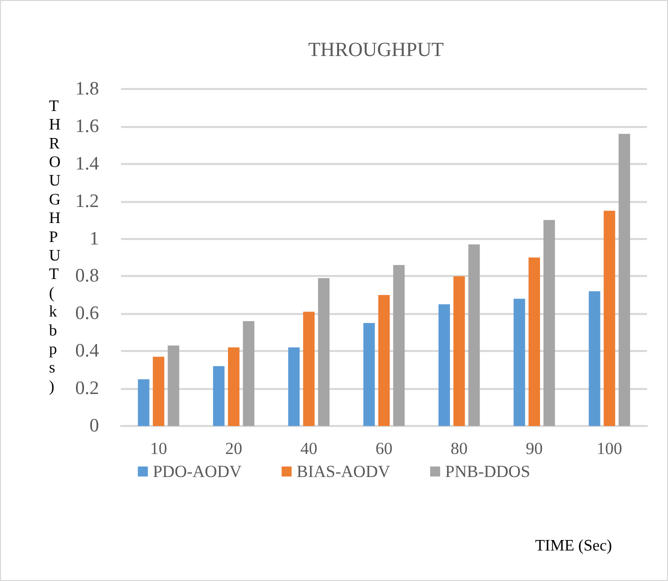 Image resolution: width=668 pixels, height=581 pixels. What do you see at coordinates (376, 50) in the screenshot?
I see `chart-title: THROUGHPUT` at bounding box center [376, 50].